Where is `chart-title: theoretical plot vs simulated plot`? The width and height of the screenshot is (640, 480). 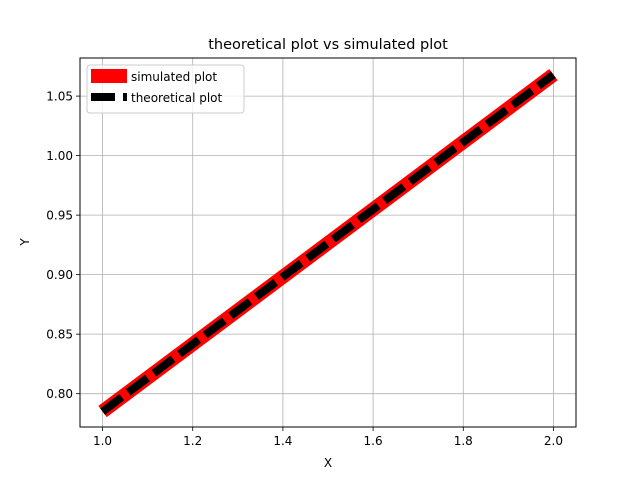 chart-title: theoretical plot vs simulated plot is located at coordinates (328, 45).